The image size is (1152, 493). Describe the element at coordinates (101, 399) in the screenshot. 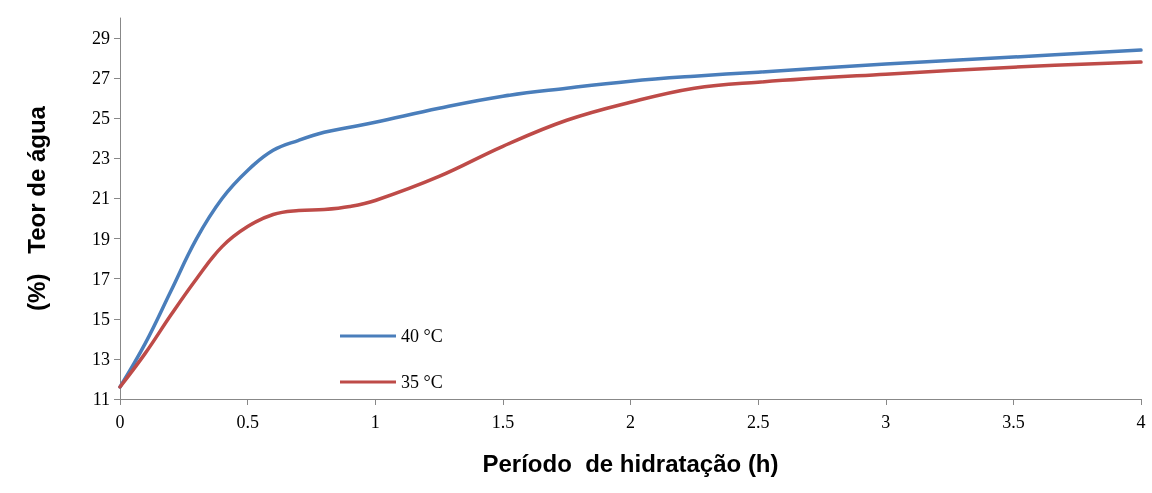

I see `y-tick-label: 11` at that location.